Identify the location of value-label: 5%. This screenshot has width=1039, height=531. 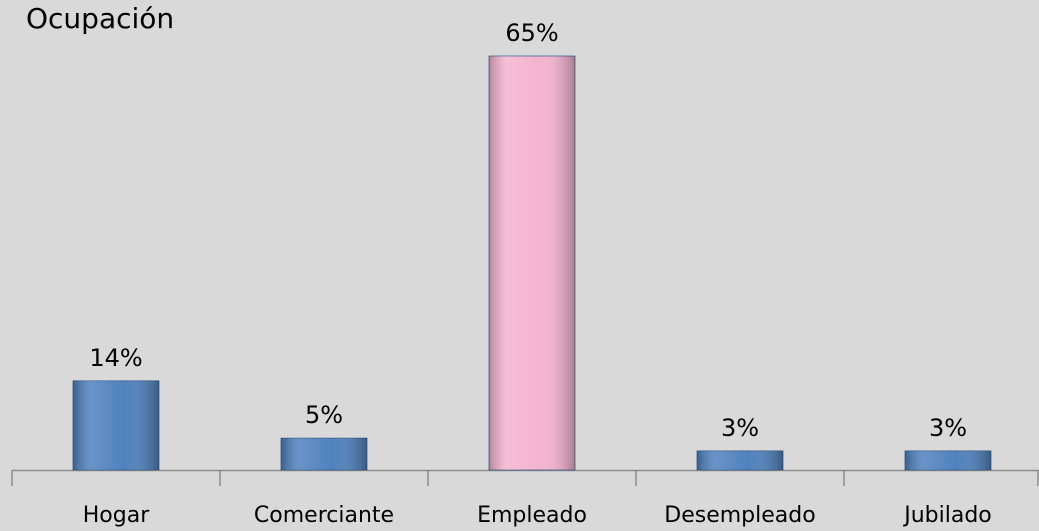
(324, 415).